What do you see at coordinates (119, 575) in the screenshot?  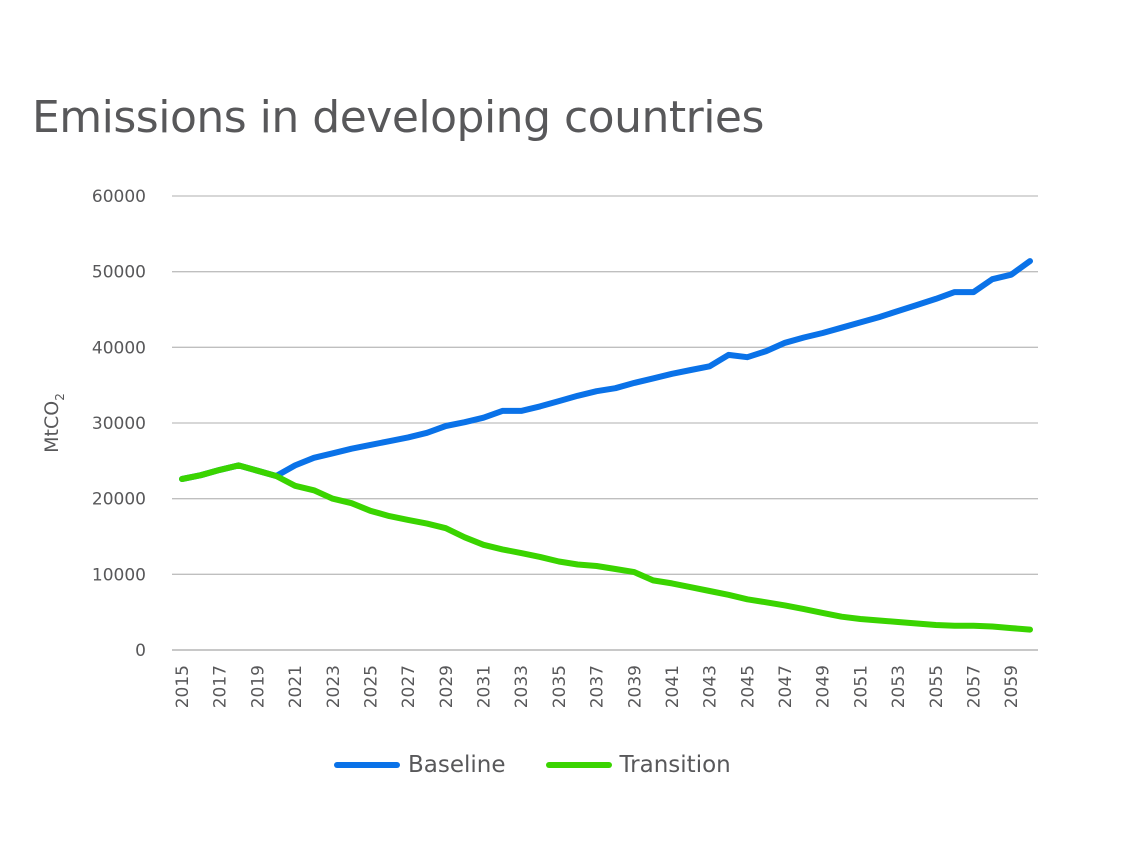 I see `y-tick-label: 10000` at bounding box center [119, 575].